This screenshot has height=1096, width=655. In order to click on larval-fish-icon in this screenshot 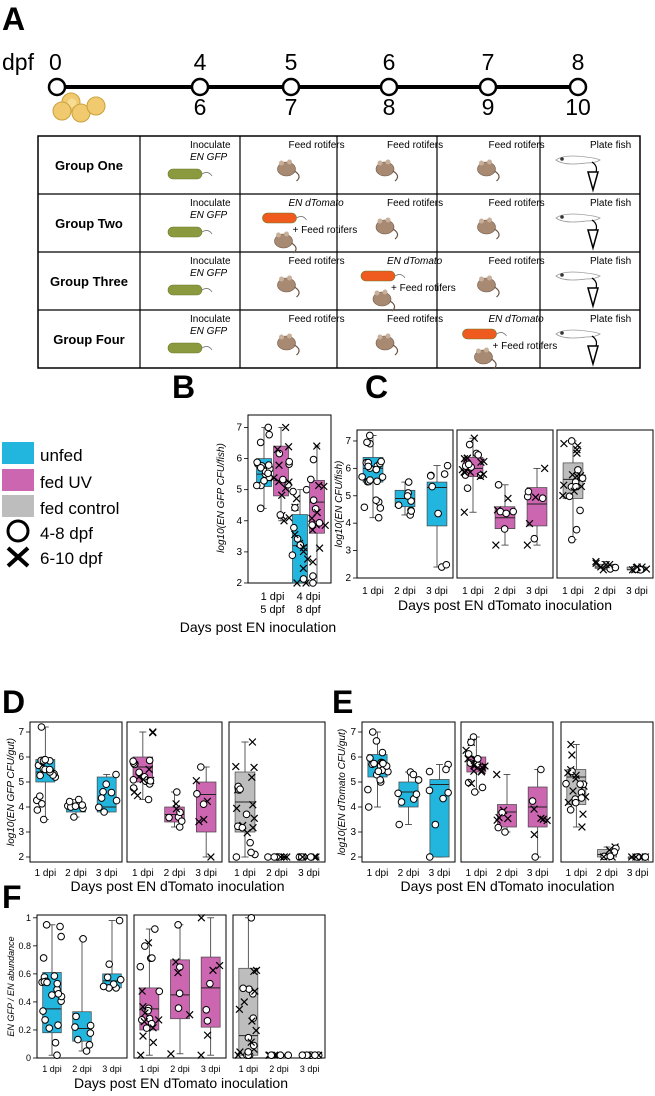, I will do `click(578, 218)`.